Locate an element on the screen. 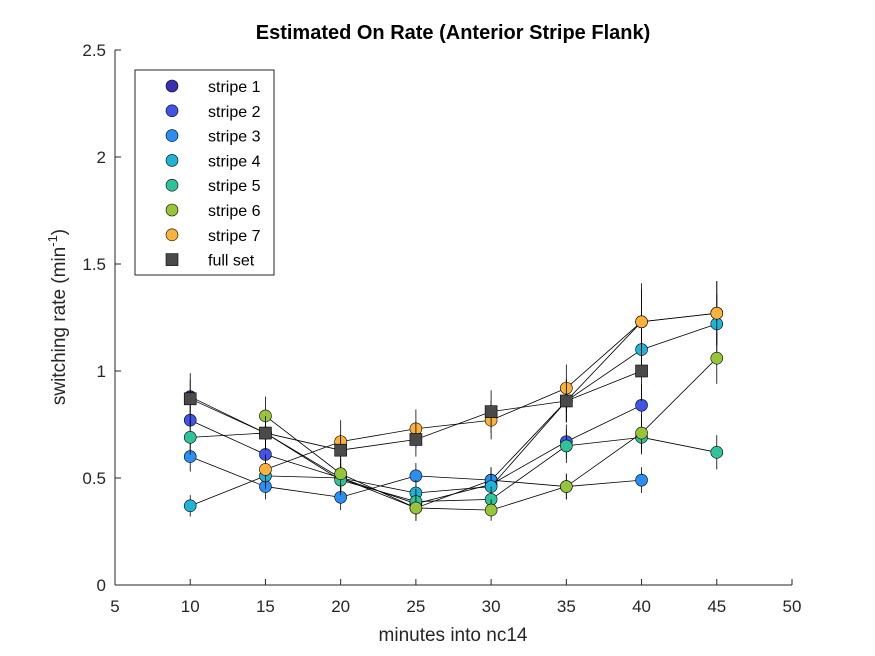  y-tick-label: 2 is located at coordinates (101, 157).